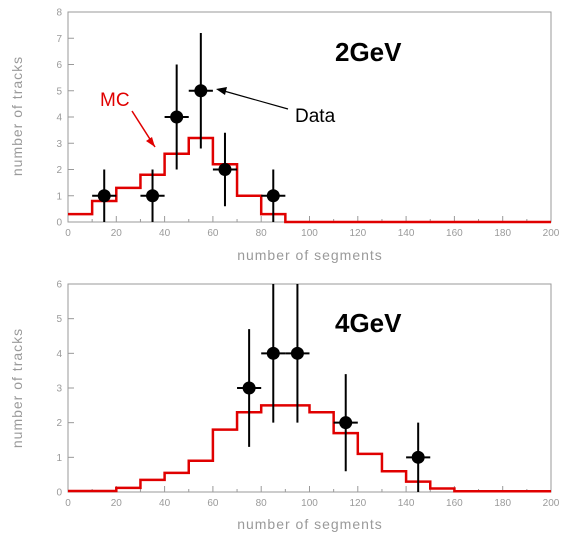  I want to click on mc-annotation-label: MC, so click(115, 100).